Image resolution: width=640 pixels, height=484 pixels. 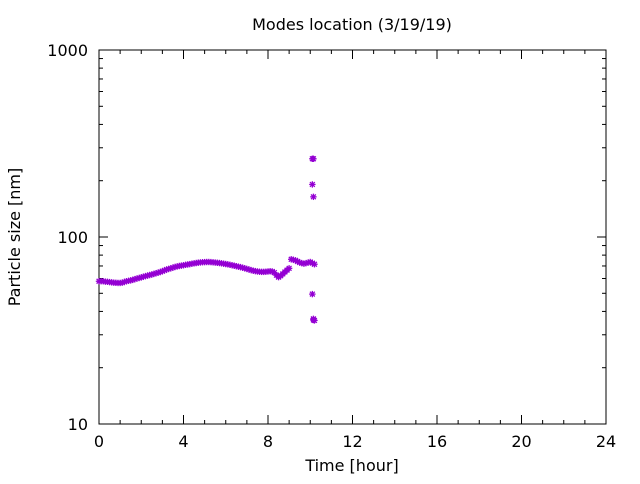 What do you see at coordinates (183, 441) in the screenshot?
I see `x-tick-label: 4` at bounding box center [183, 441].